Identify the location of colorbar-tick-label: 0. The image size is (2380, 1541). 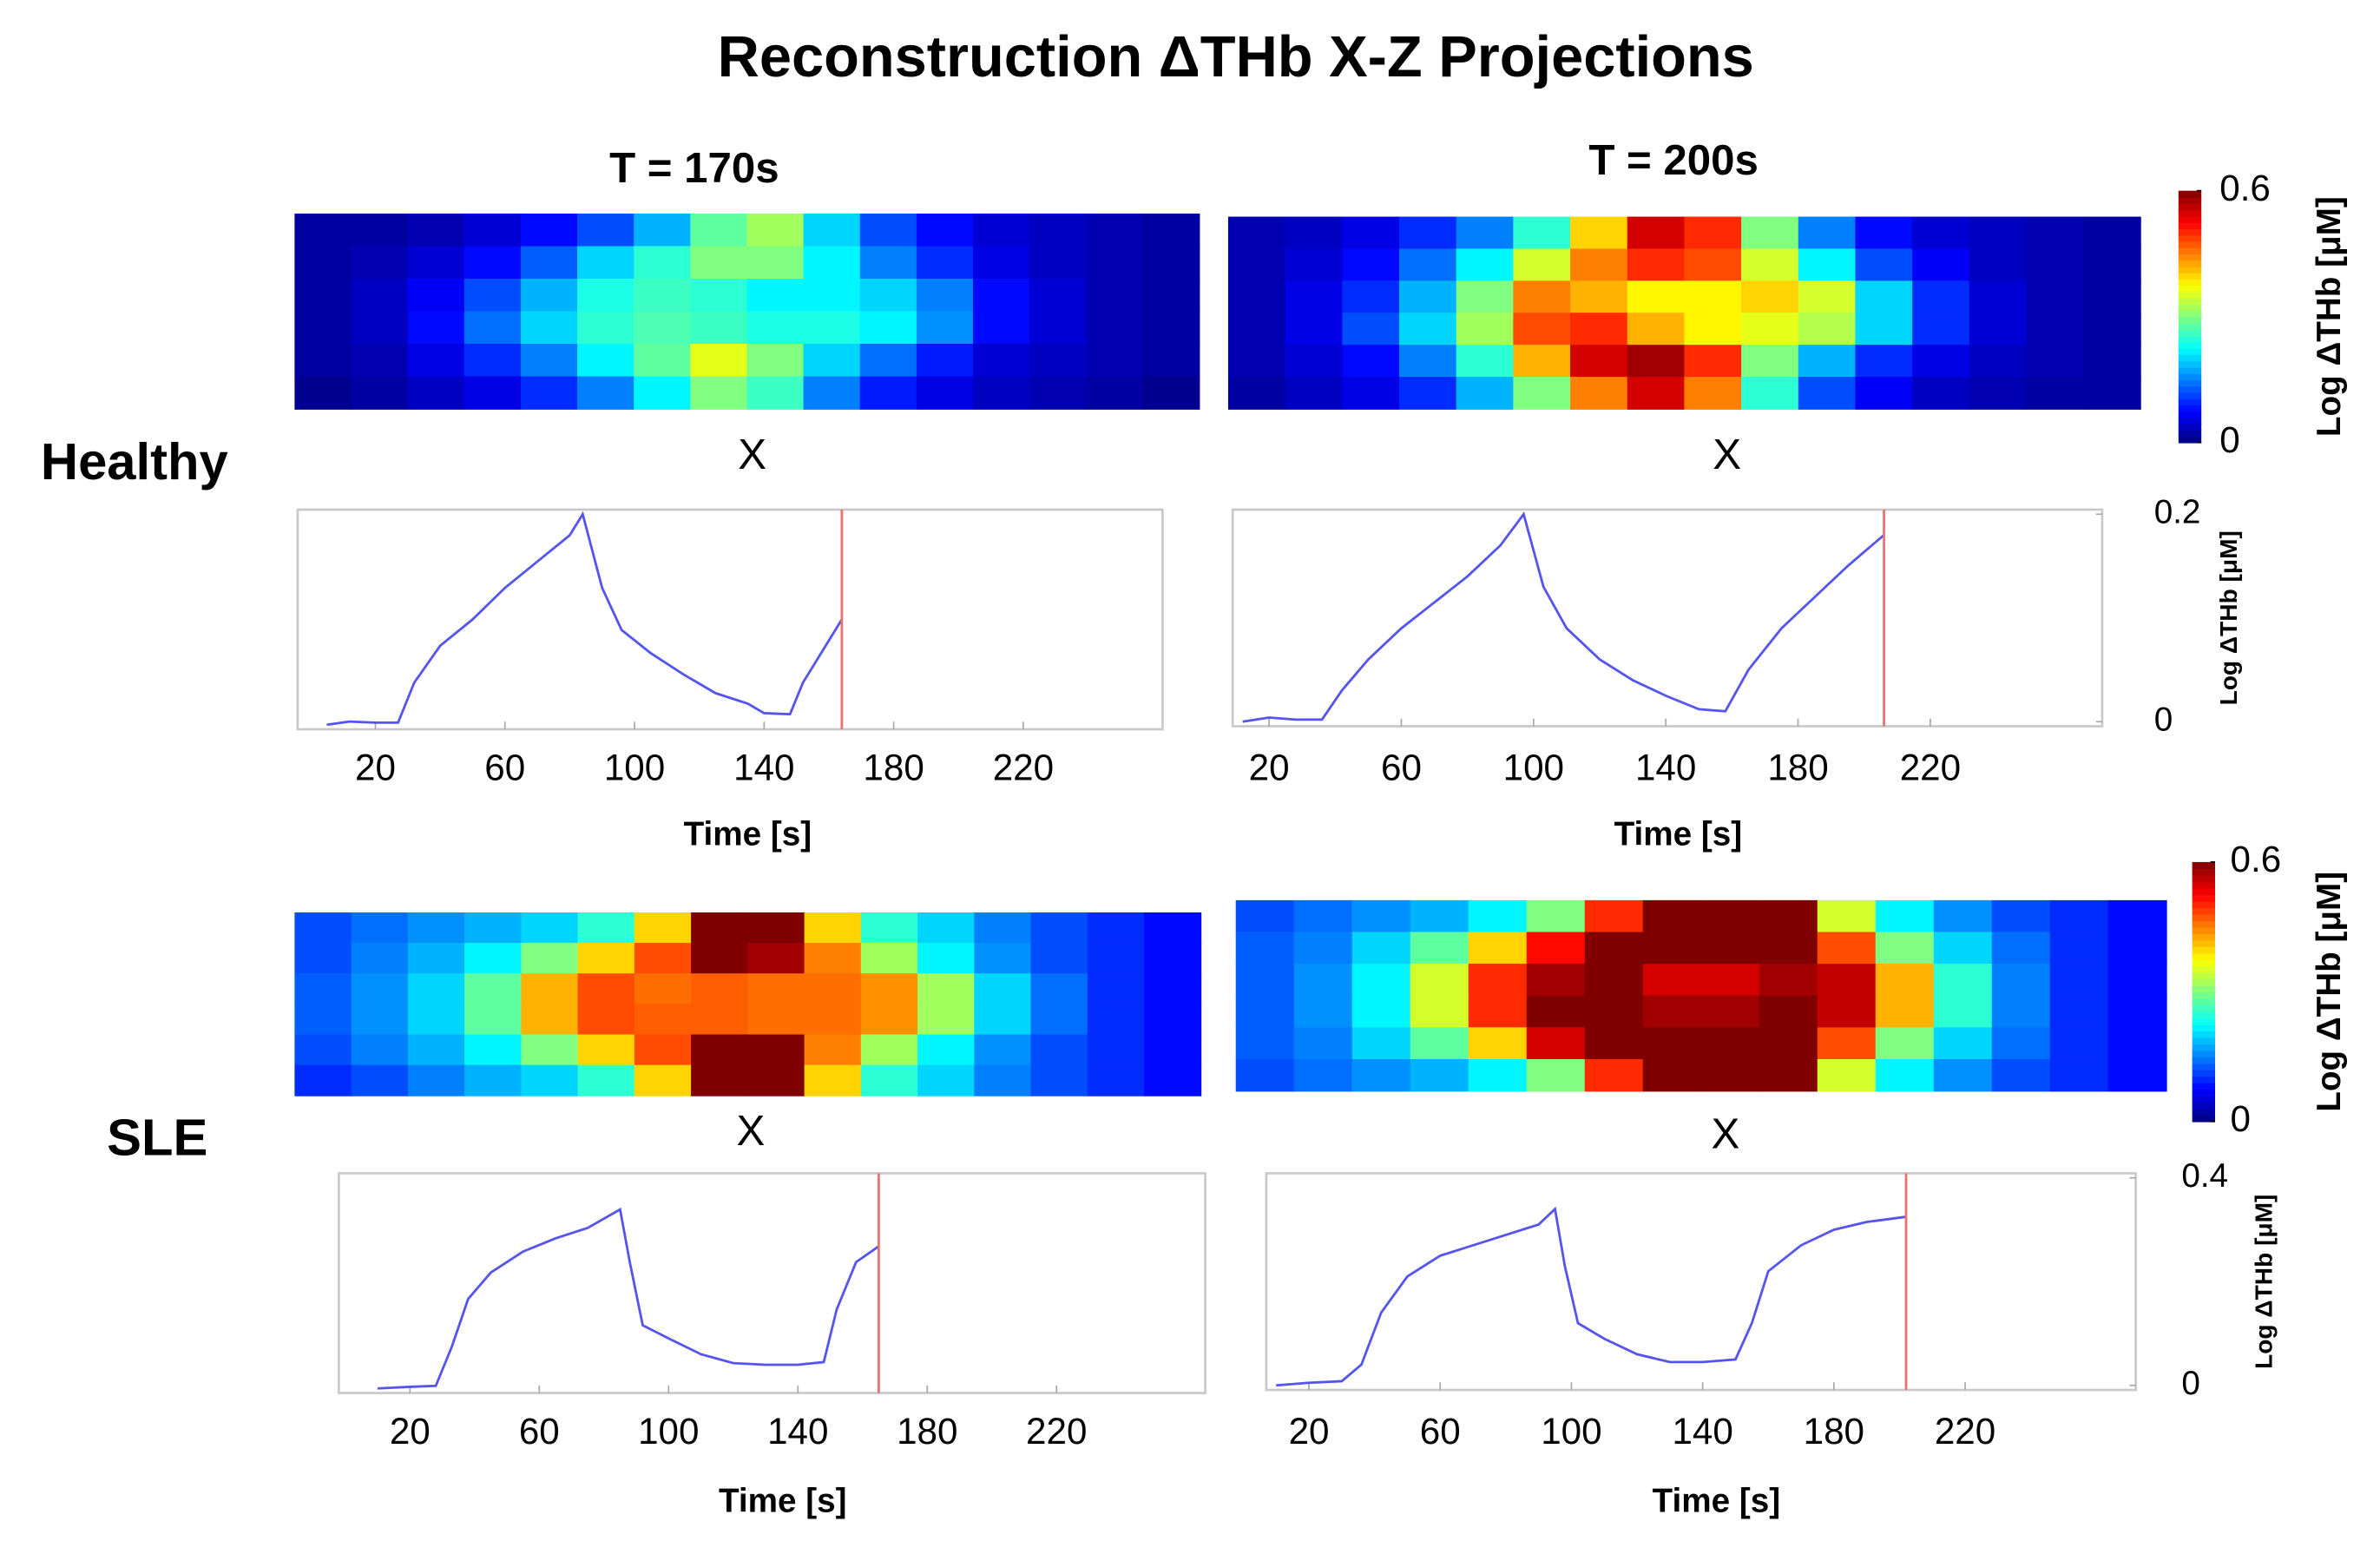
(2241, 1118).